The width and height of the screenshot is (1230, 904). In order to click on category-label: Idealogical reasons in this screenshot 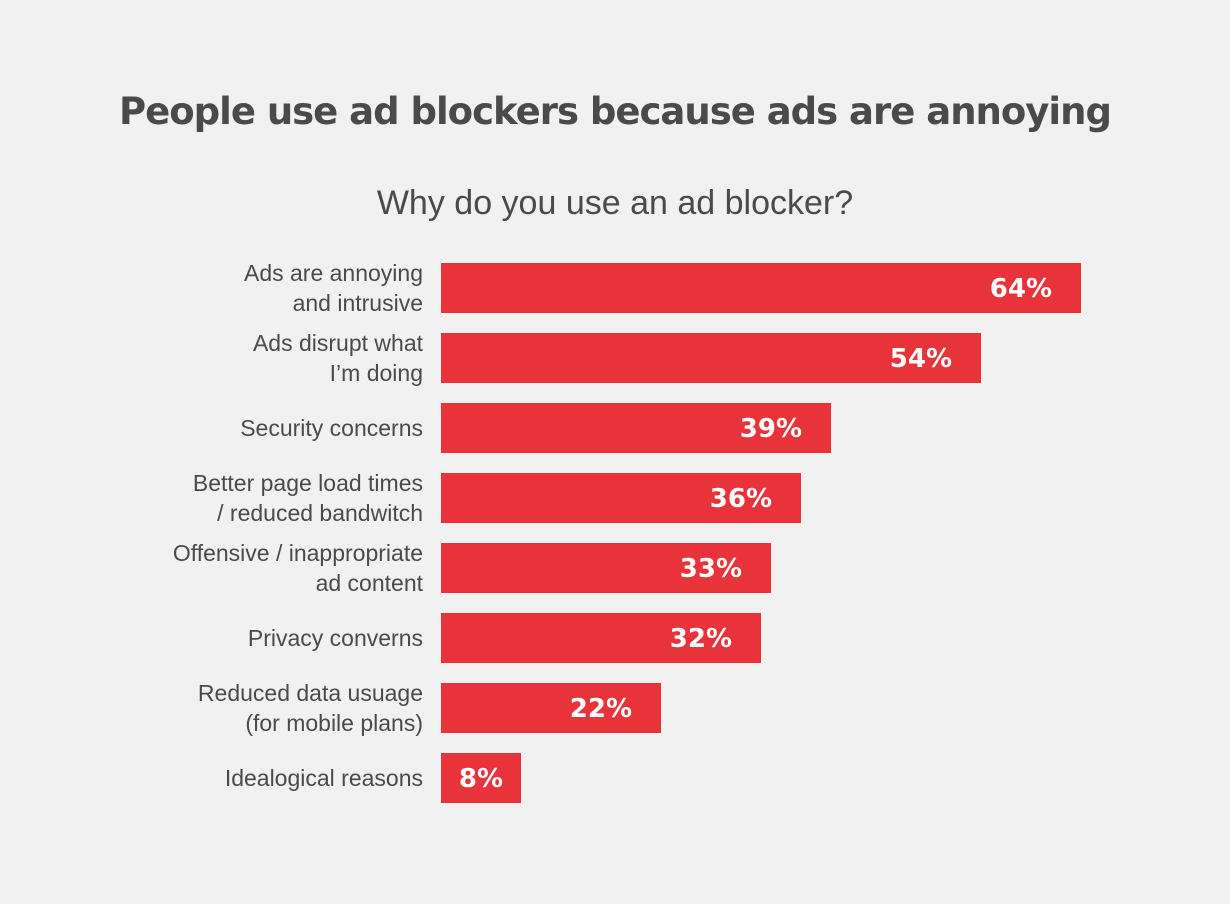, I will do `click(324, 778)`.